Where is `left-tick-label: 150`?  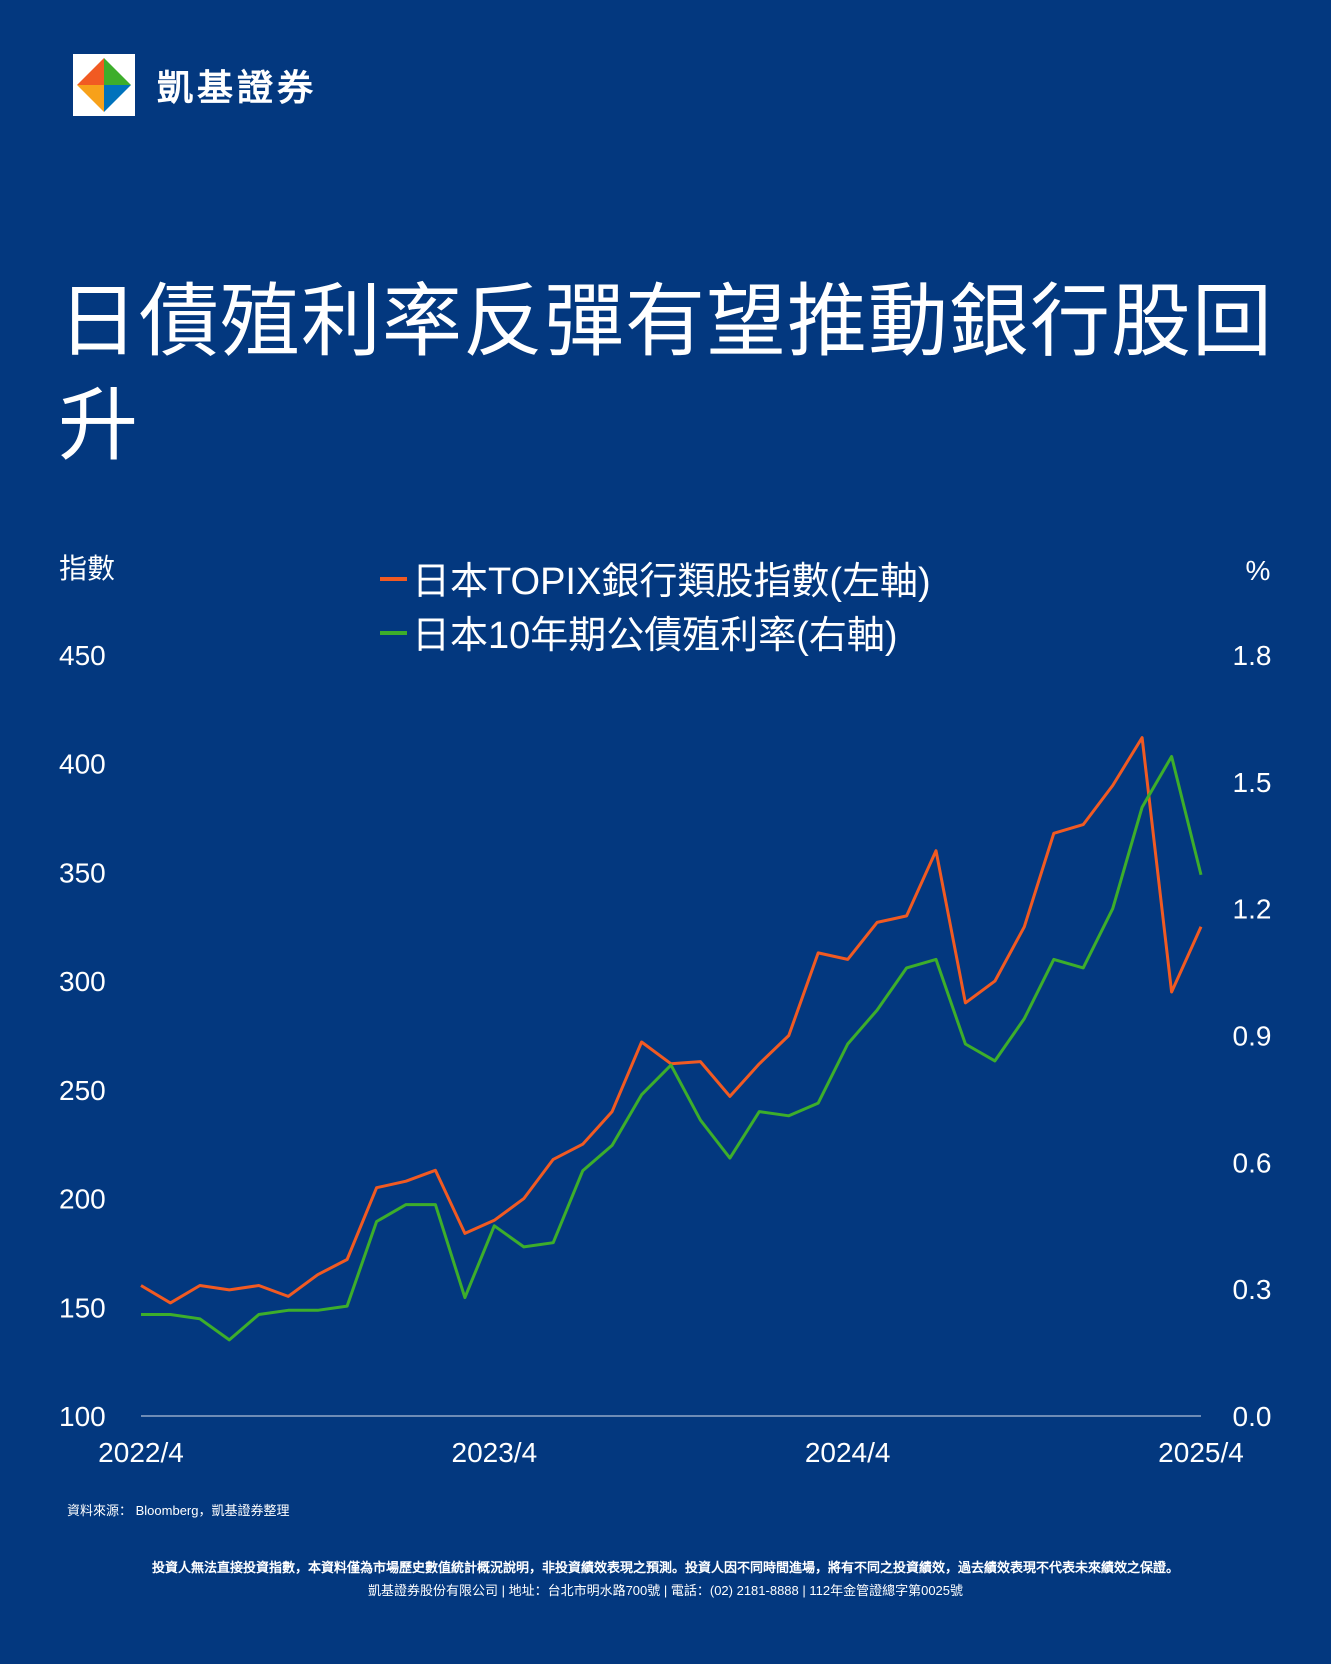
left-tick-label: 150 is located at coordinates (82, 1307).